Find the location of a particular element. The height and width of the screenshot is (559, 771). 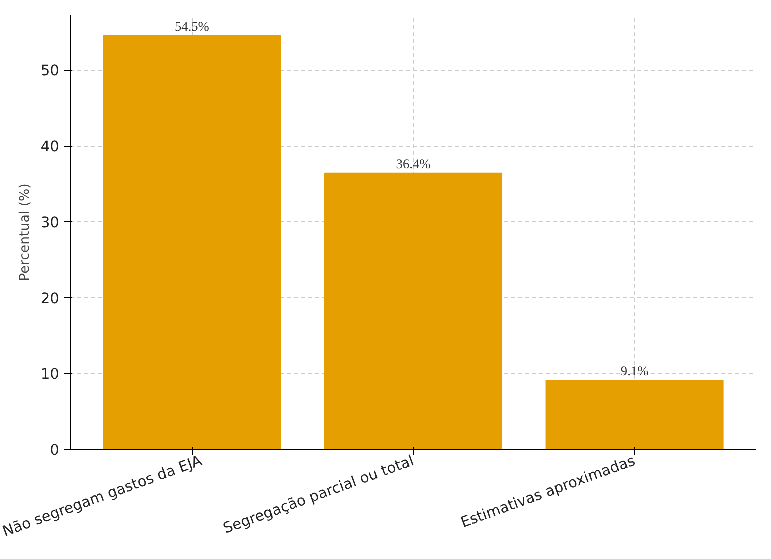

y-axis-title: Percentual (%) is located at coordinates (25, 233).